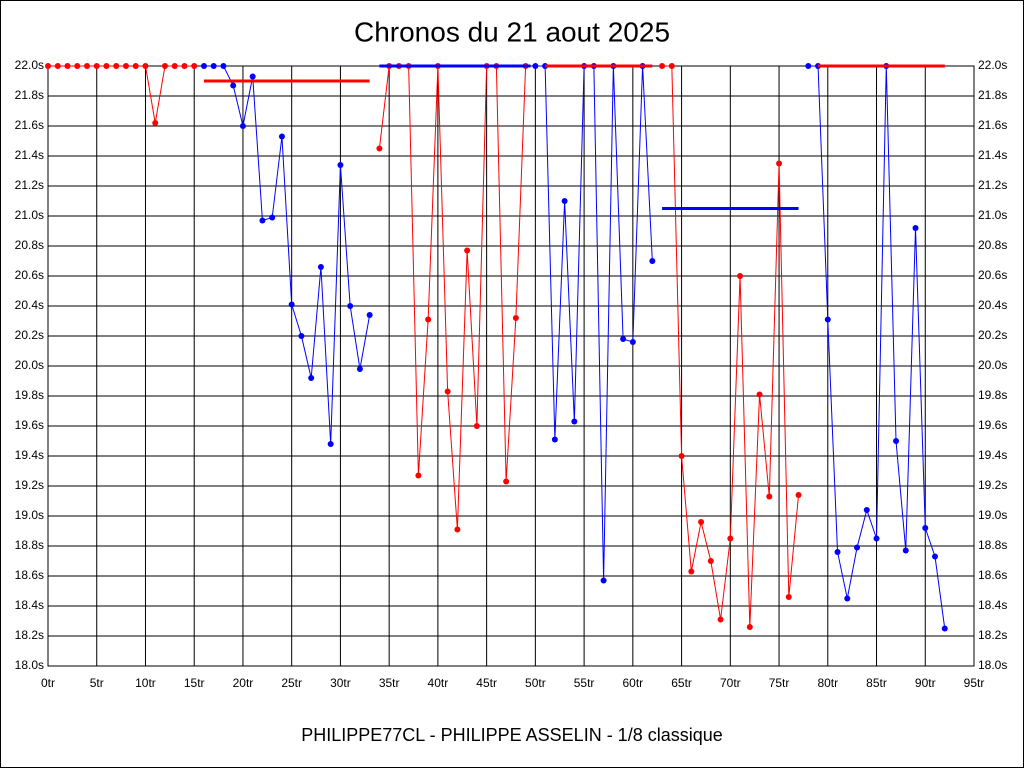 This screenshot has height=768, width=1024. What do you see at coordinates (992, 245) in the screenshot?
I see `y2-tick-label: 20.8s` at bounding box center [992, 245].